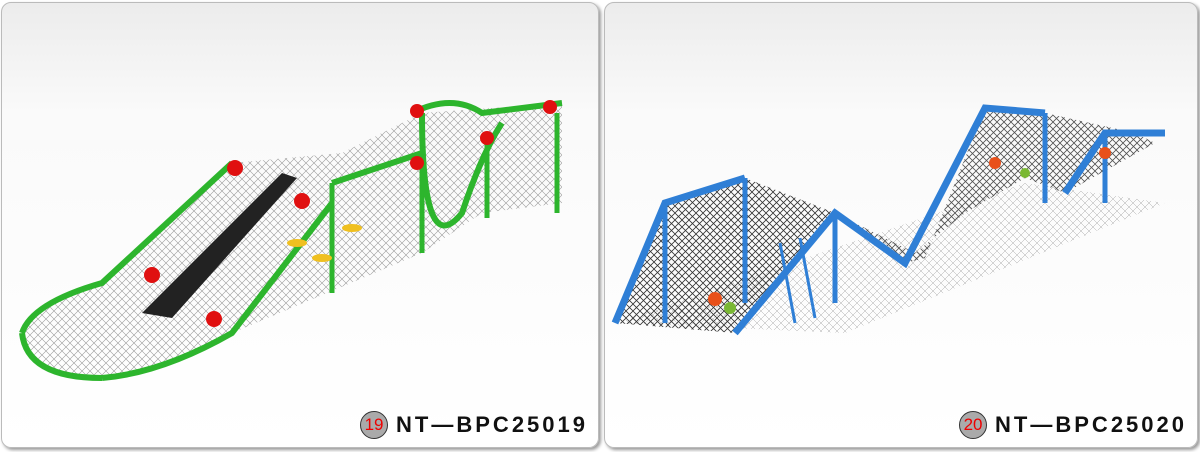  Describe the element at coordinates (1091, 424) in the screenshot. I see `product-code: NT—BPC25020` at that location.